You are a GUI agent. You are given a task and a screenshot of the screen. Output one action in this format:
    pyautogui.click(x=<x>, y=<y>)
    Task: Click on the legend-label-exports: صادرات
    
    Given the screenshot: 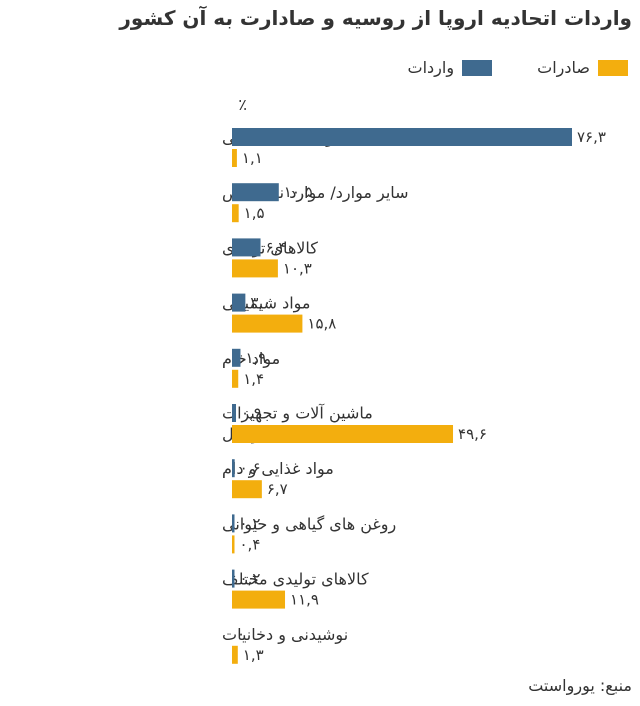 What is the action you would take?
    pyautogui.click(x=563, y=67)
    